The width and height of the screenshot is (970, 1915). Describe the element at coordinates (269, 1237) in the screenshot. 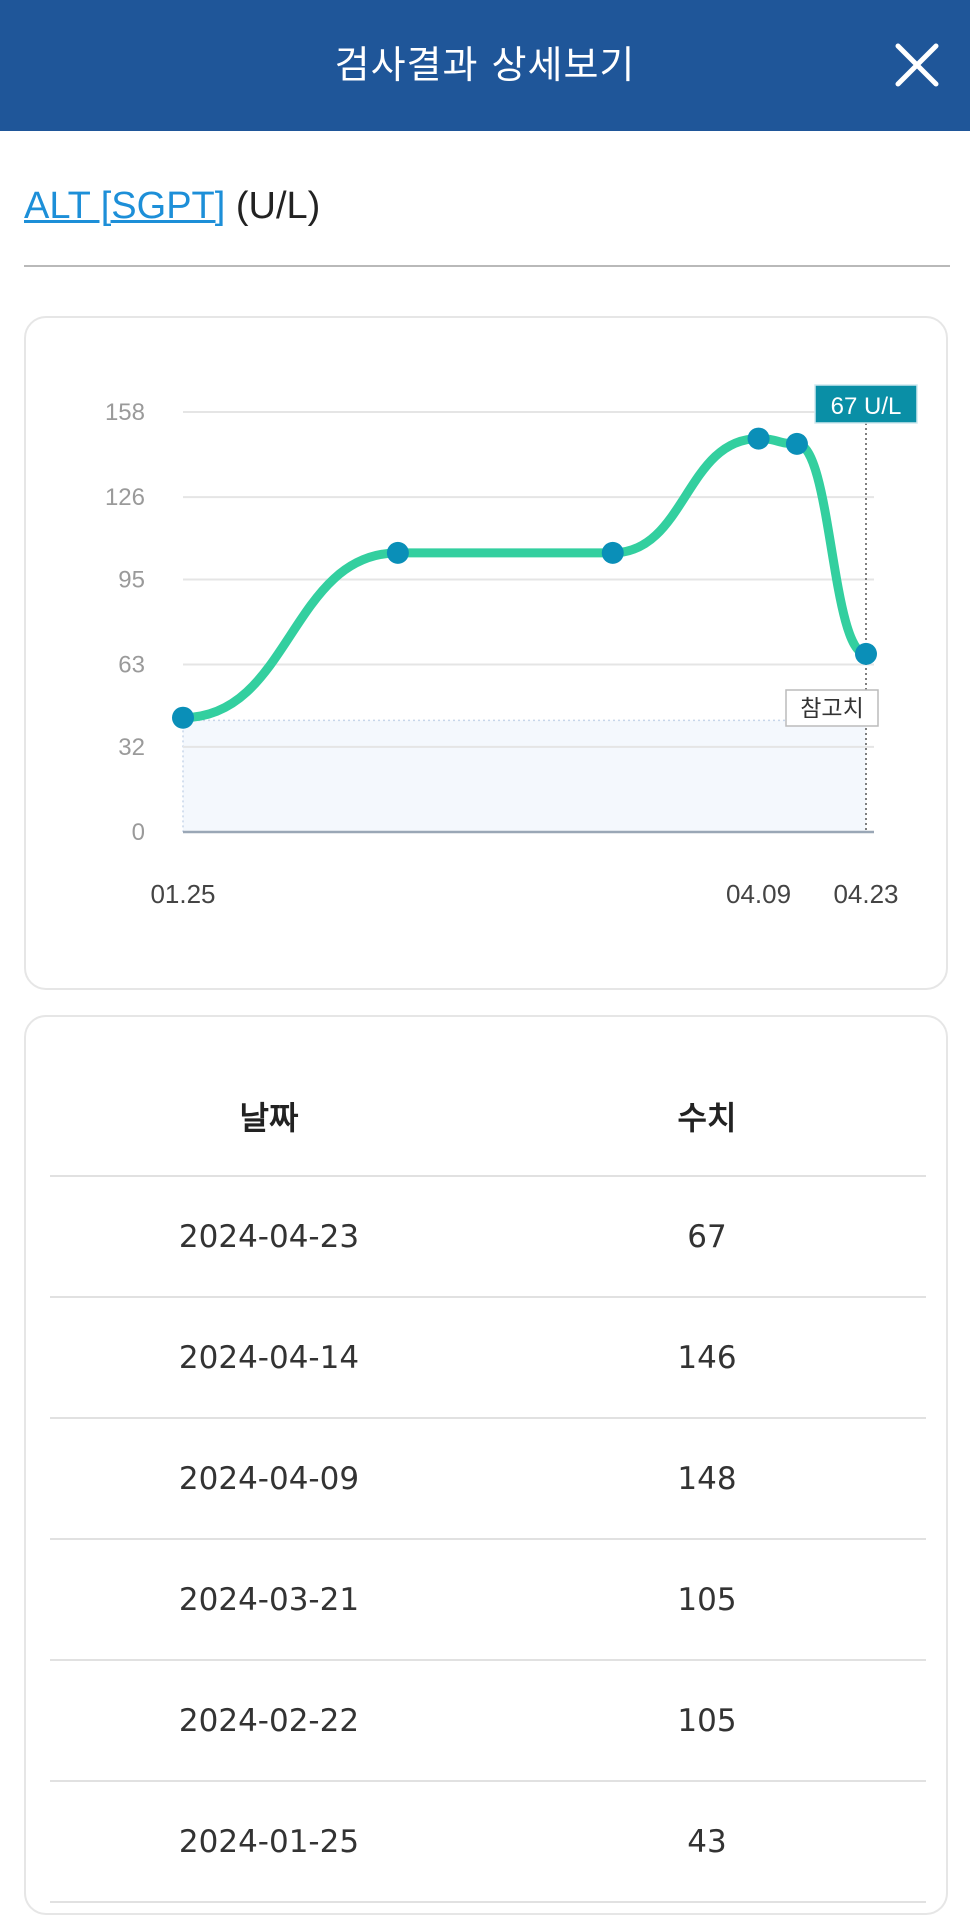

I see `row-date: 2024-04-23` at that location.